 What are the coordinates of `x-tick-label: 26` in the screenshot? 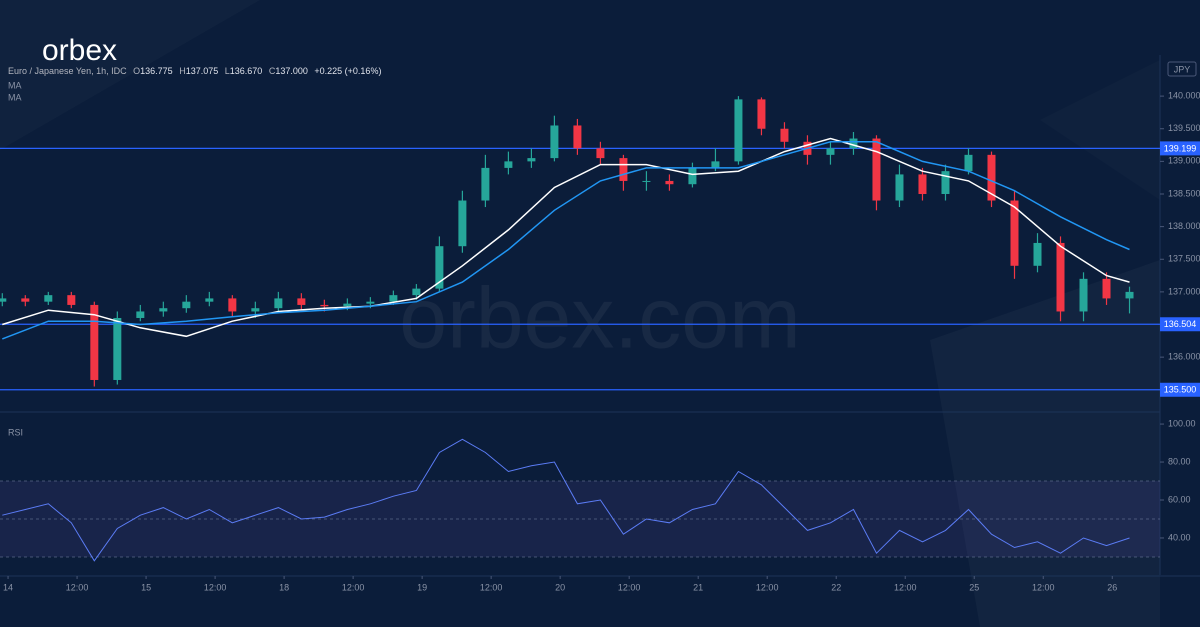 It's located at (1112, 587).